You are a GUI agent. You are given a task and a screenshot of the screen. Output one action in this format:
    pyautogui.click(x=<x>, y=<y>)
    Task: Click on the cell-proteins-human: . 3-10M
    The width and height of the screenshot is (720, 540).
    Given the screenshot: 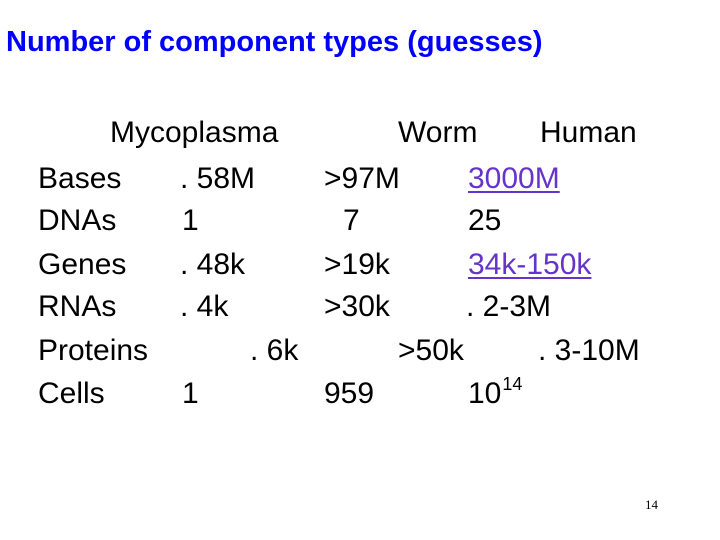 What is the action you would take?
    pyautogui.click(x=589, y=350)
    